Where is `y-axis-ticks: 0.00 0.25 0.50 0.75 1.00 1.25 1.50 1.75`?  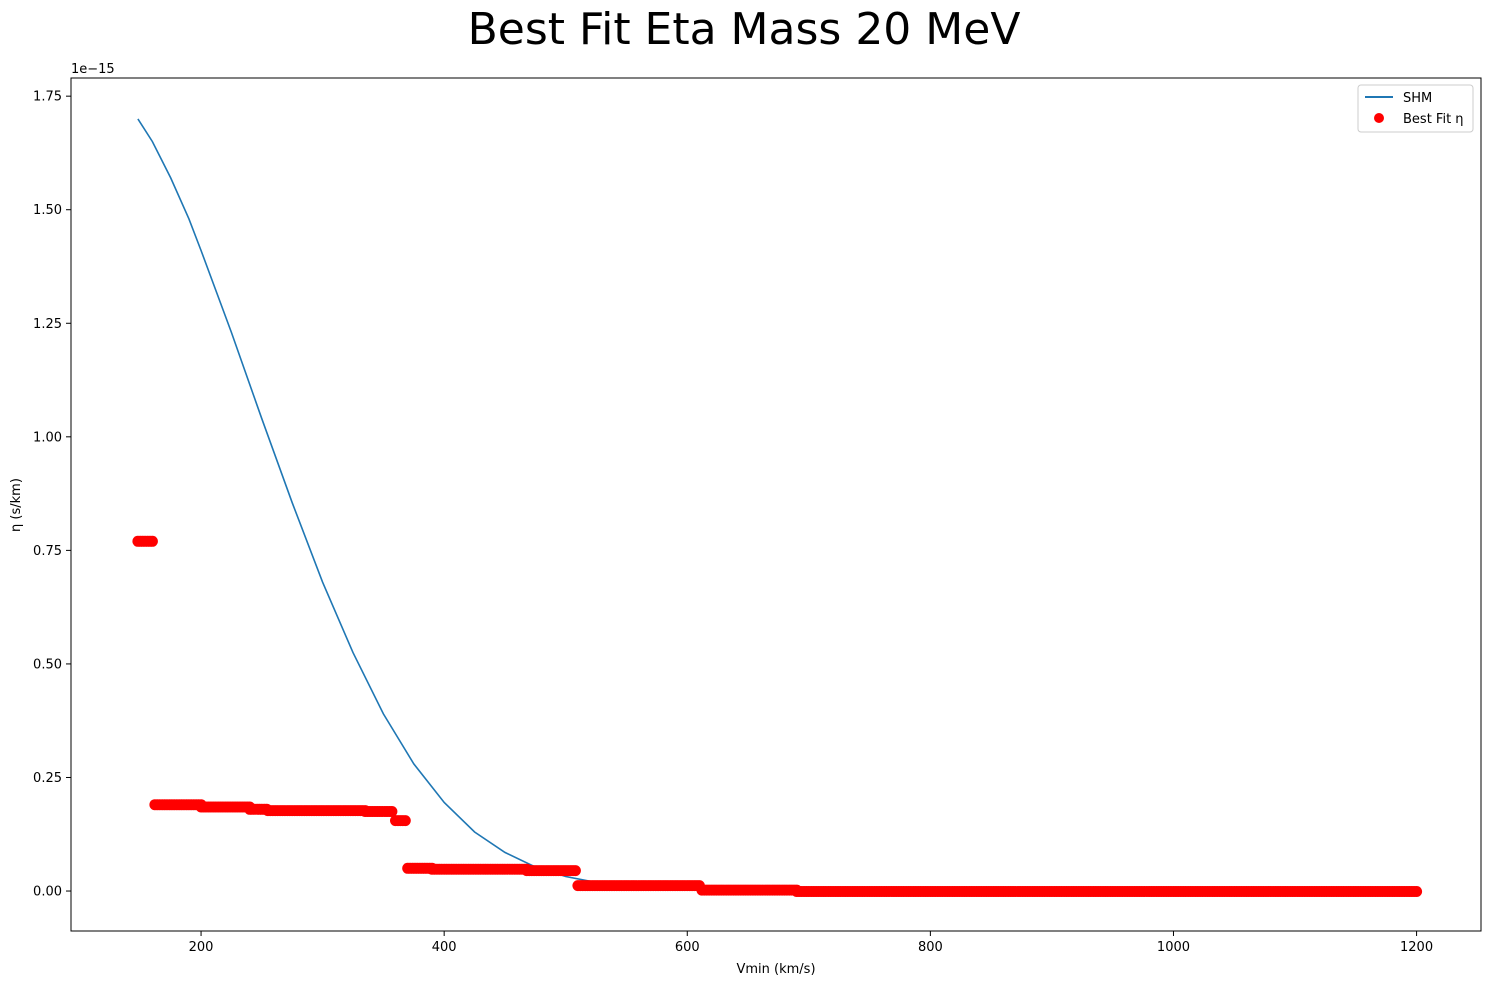
y-axis-ticks: 0.00 0.25 0.50 0.75 1.00 1.25 1.50 1.75 is located at coordinates (52, 495).